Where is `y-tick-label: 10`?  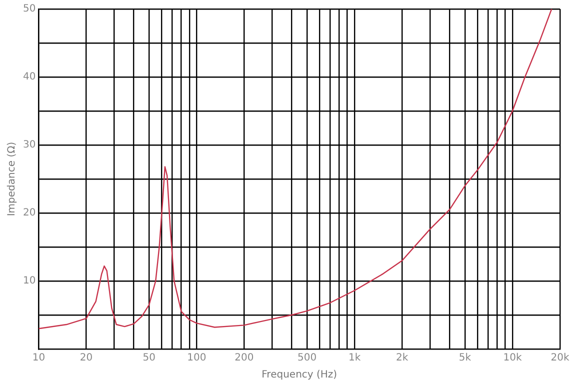
y-tick-label: 10 is located at coordinates (29, 281).